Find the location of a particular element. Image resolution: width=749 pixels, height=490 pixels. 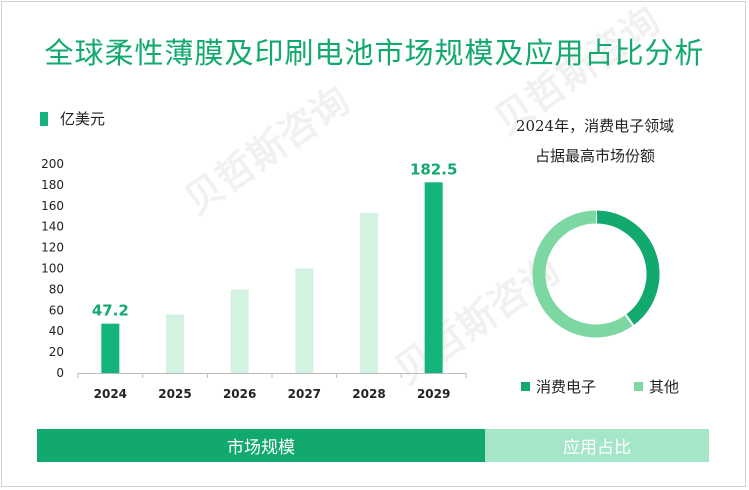

x-tick-label: 2027 is located at coordinates (304, 394).